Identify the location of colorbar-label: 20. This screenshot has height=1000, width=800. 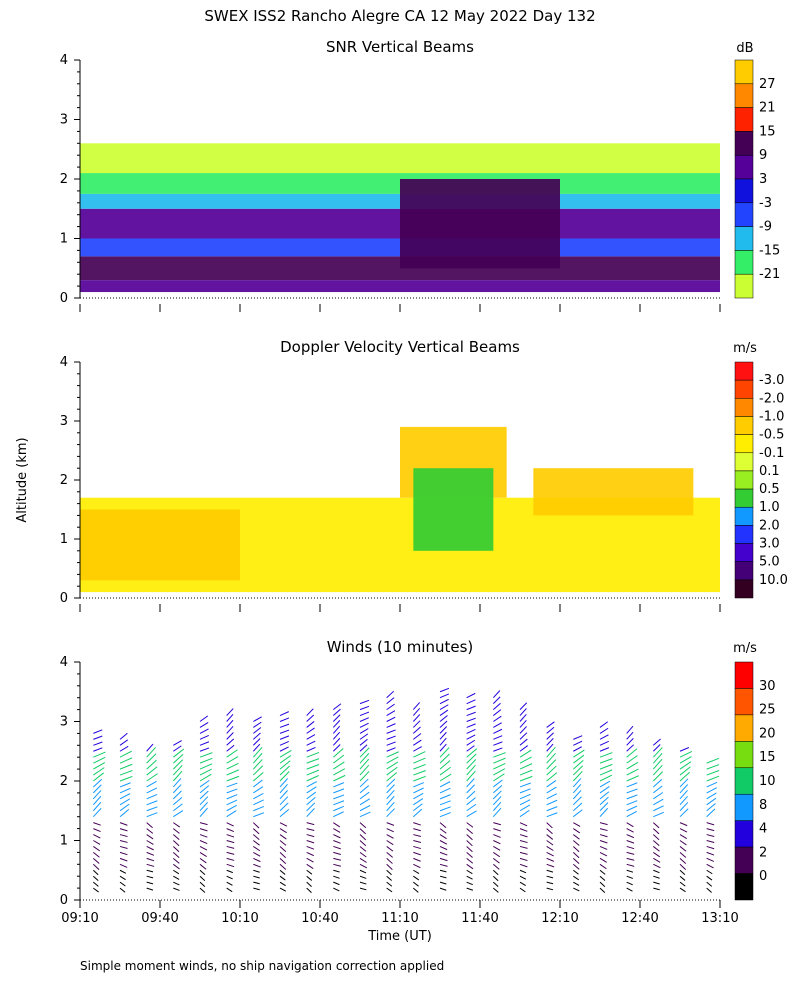
(767, 733).